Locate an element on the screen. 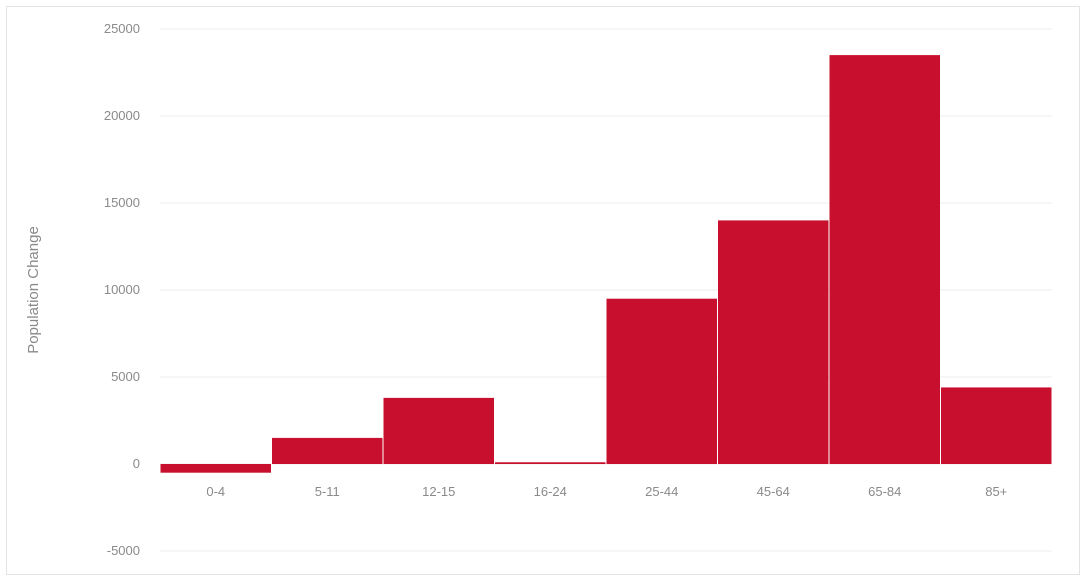 The width and height of the screenshot is (1088, 581). x-tick-label: 85+ is located at coordinates (996, 491).